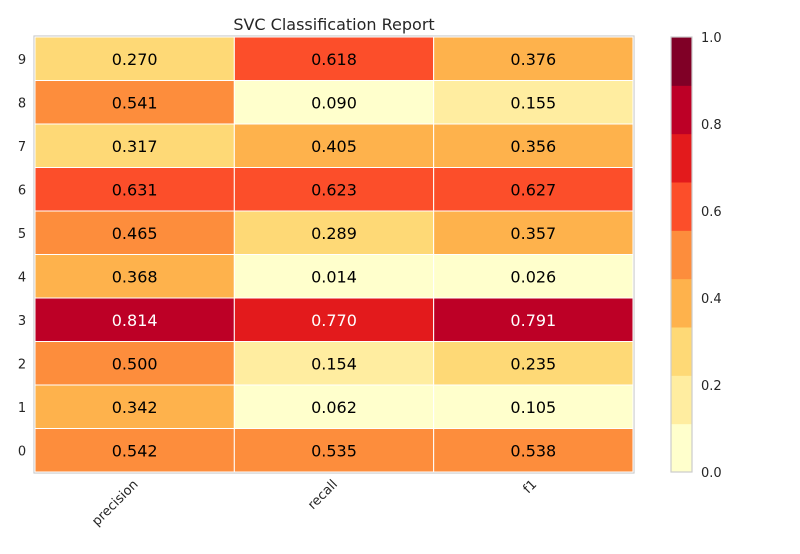  Describe the element at coordinates (334, 102) in the screenshot. I see `cell-value-label: 0.090` at that location.